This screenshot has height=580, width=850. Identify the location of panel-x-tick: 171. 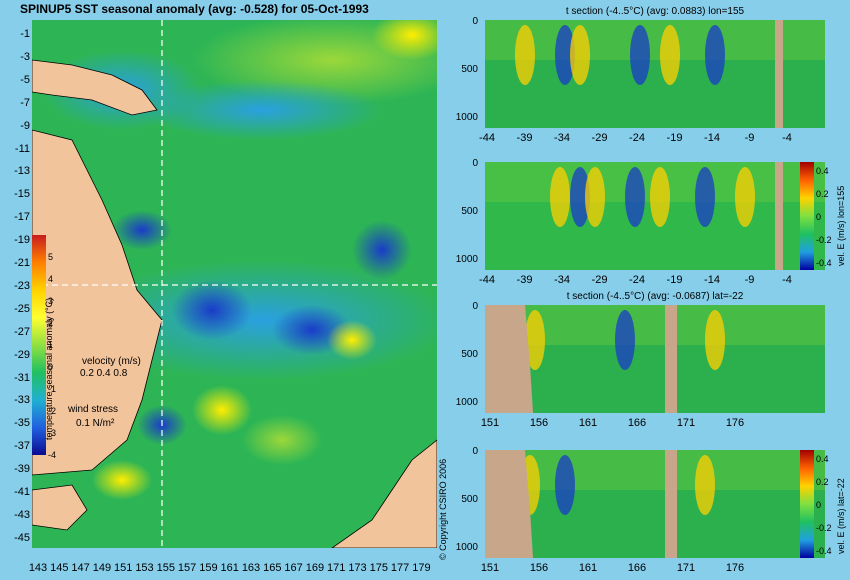
(686, 423).